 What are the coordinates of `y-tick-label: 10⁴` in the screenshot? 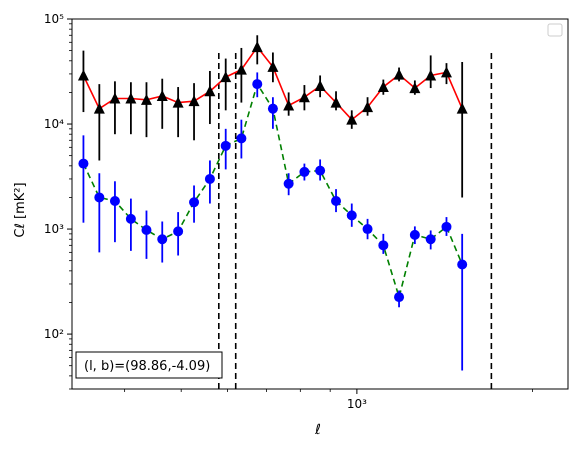 It's located at (54, 124).